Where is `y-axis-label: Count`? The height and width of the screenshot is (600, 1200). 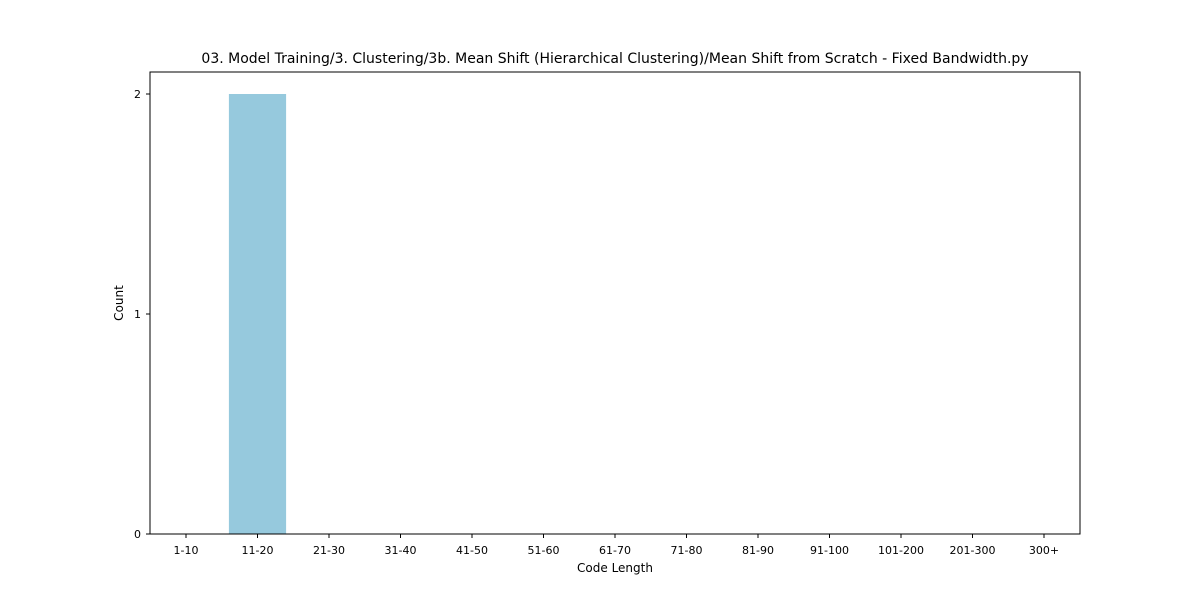
y-axis-label: Count is located at coordinates (119, 303).